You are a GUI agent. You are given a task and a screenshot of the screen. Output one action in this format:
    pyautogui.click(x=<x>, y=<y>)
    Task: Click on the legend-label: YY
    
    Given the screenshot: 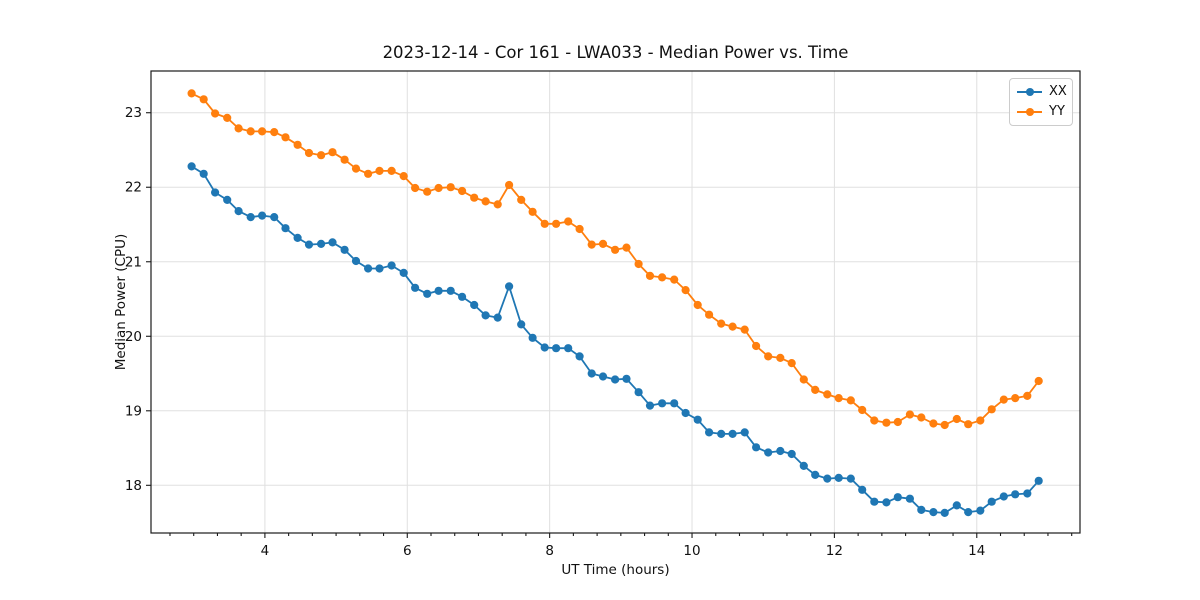 What is the action you would take?
    pyautogui.click(x=1057, y=111)
    